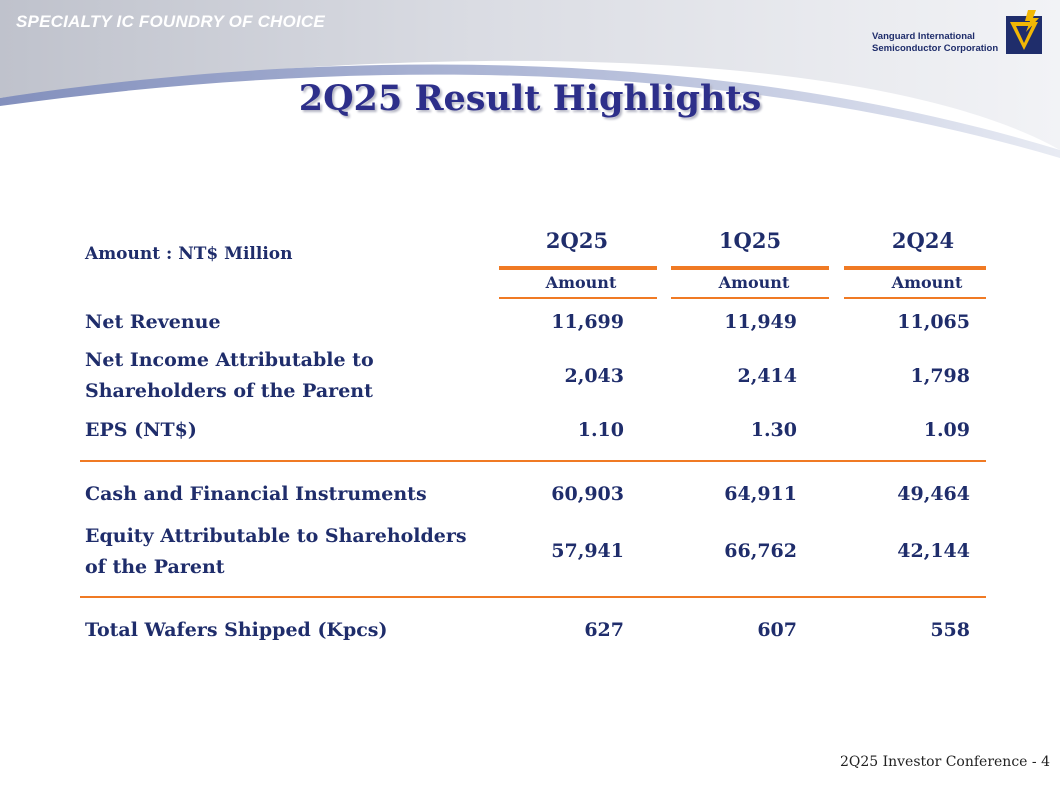 Image resolution: width=1060 pixels, height=791 pixels. I want to click on company-name-line2: Semiconductor Corporation, so click(935, 48).